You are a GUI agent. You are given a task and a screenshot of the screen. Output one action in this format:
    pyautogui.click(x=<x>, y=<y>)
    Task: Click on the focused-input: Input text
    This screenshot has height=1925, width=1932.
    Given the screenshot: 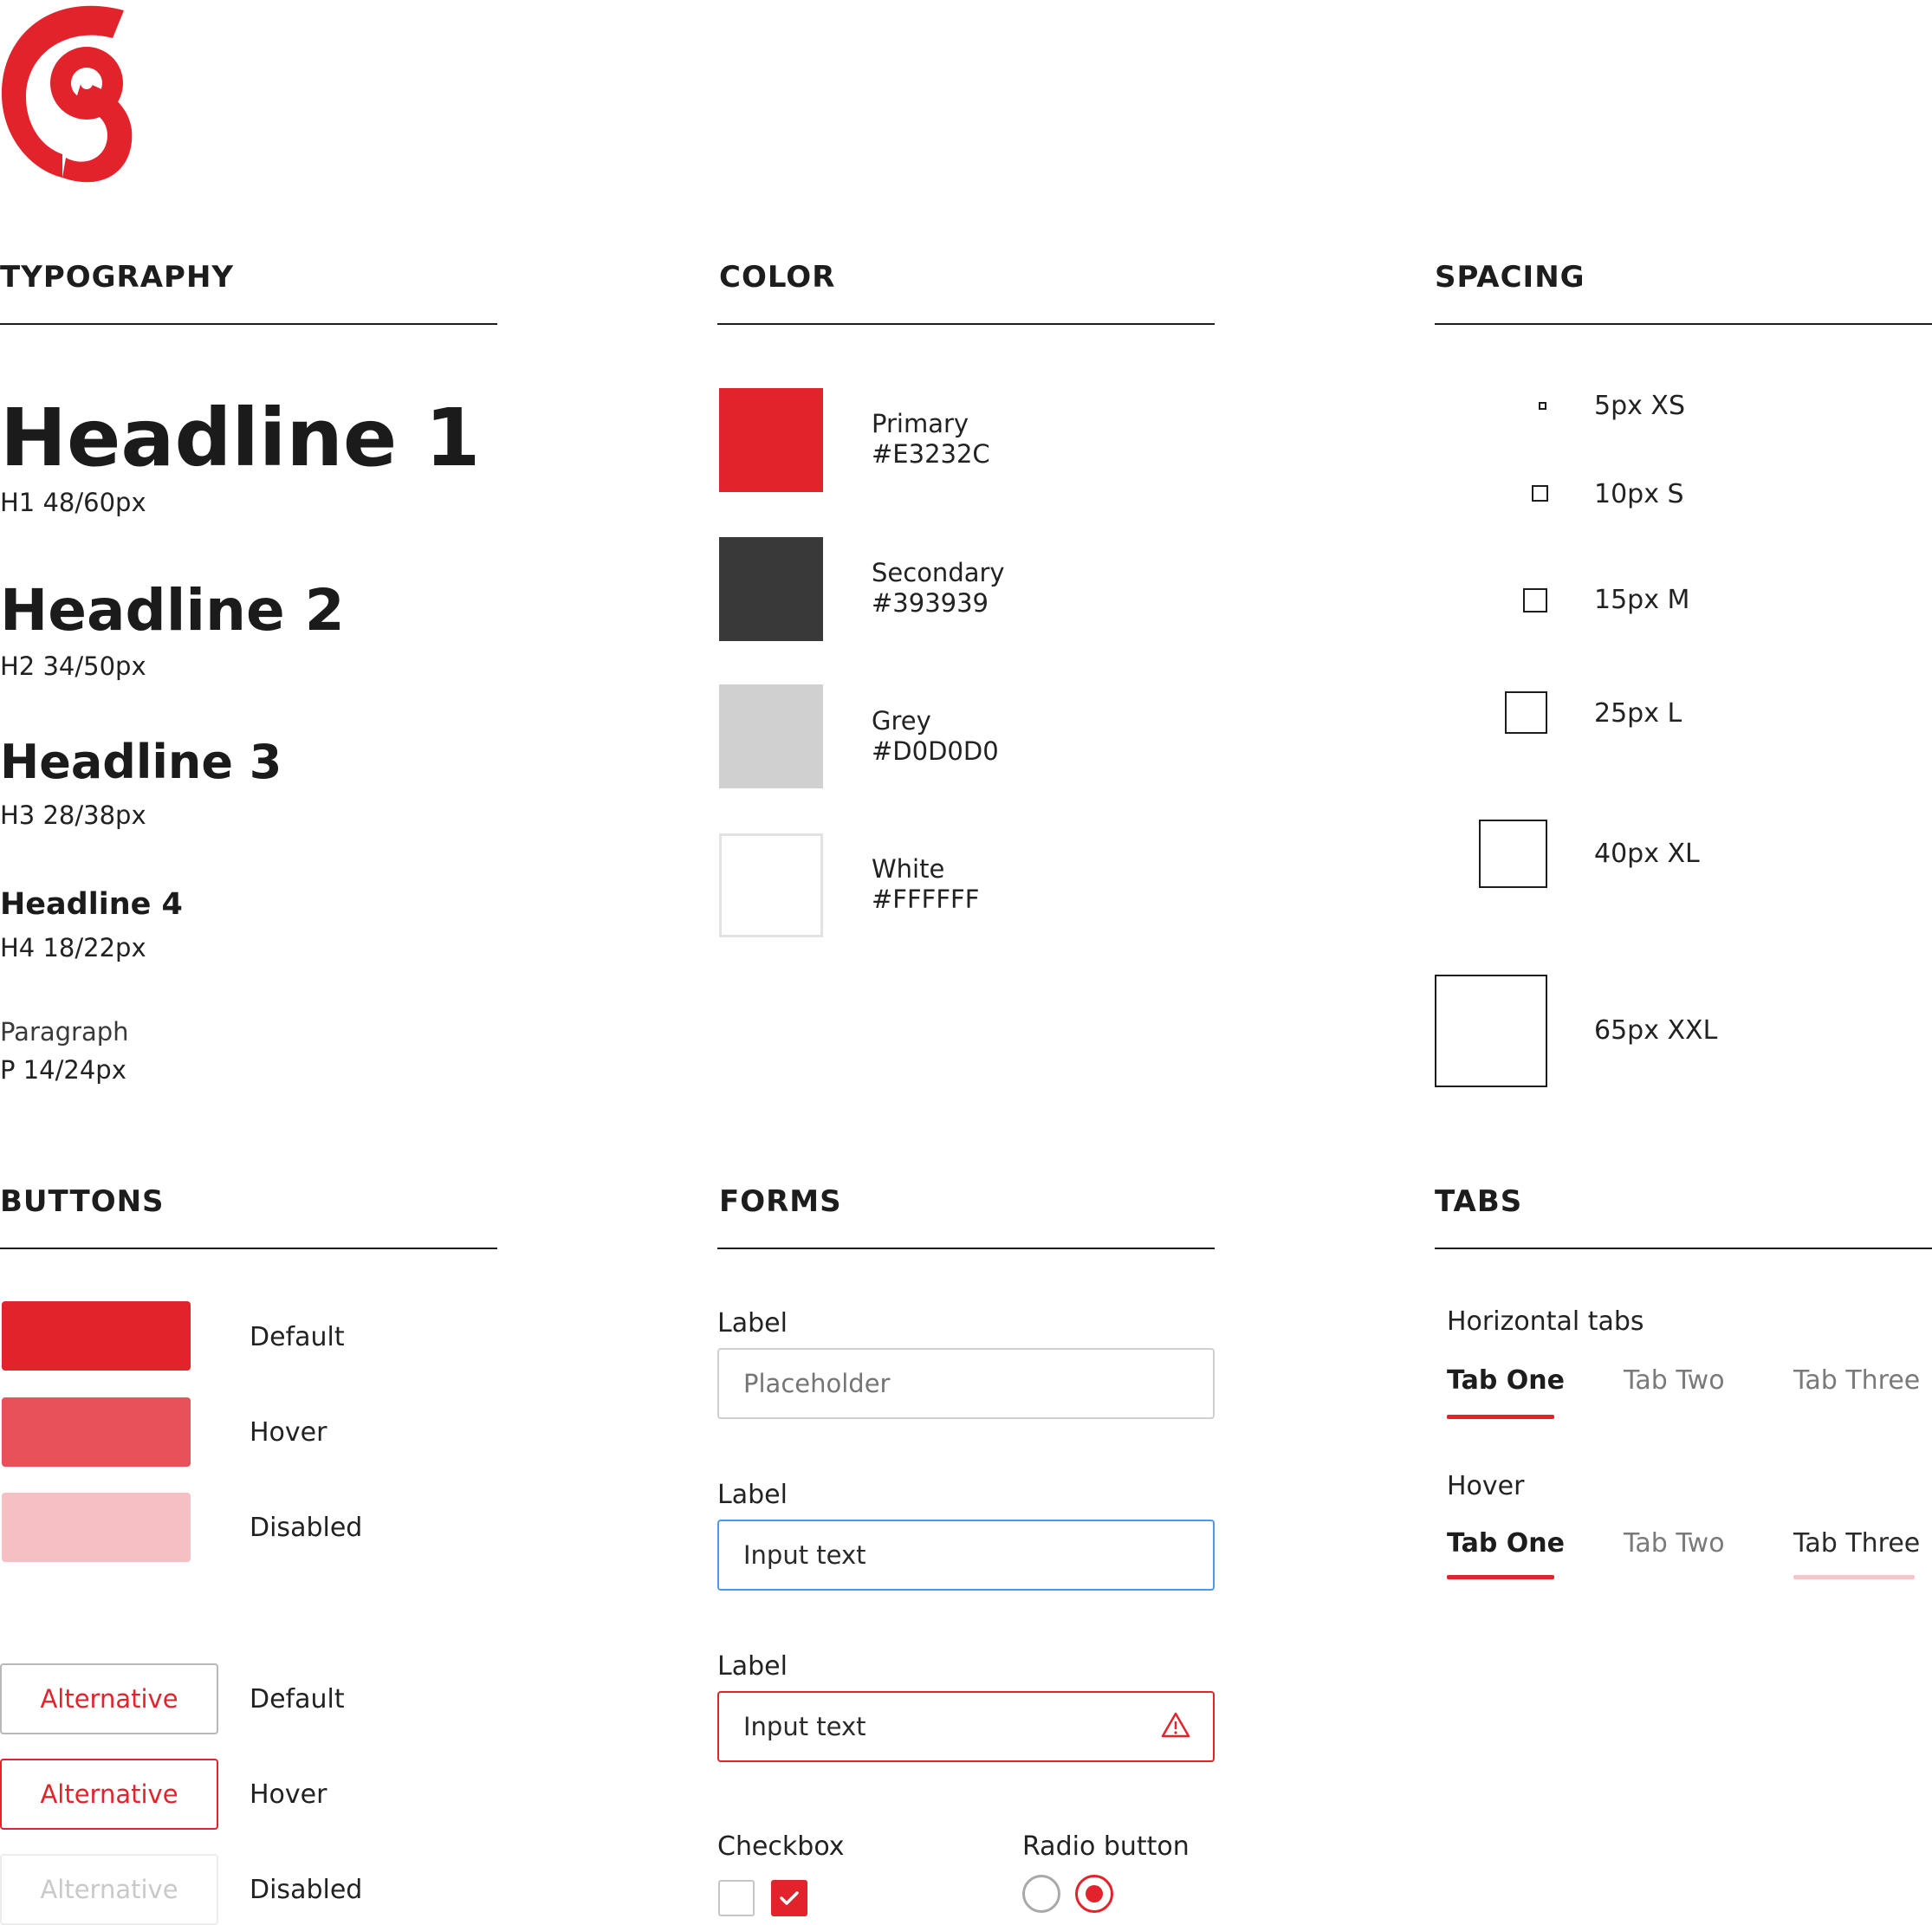 What is the action you would take?
    pyautogui.click(x=966, y=1556)
    